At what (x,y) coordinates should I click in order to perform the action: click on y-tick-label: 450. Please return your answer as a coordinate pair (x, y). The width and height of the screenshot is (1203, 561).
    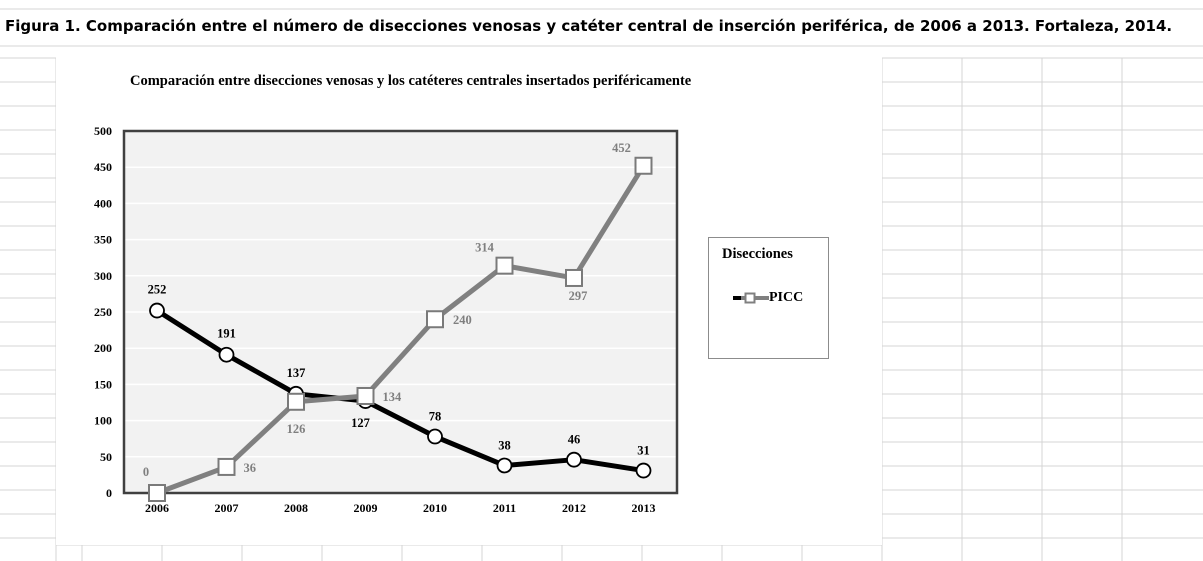
    Looking at the image, I should click on (103, 167).